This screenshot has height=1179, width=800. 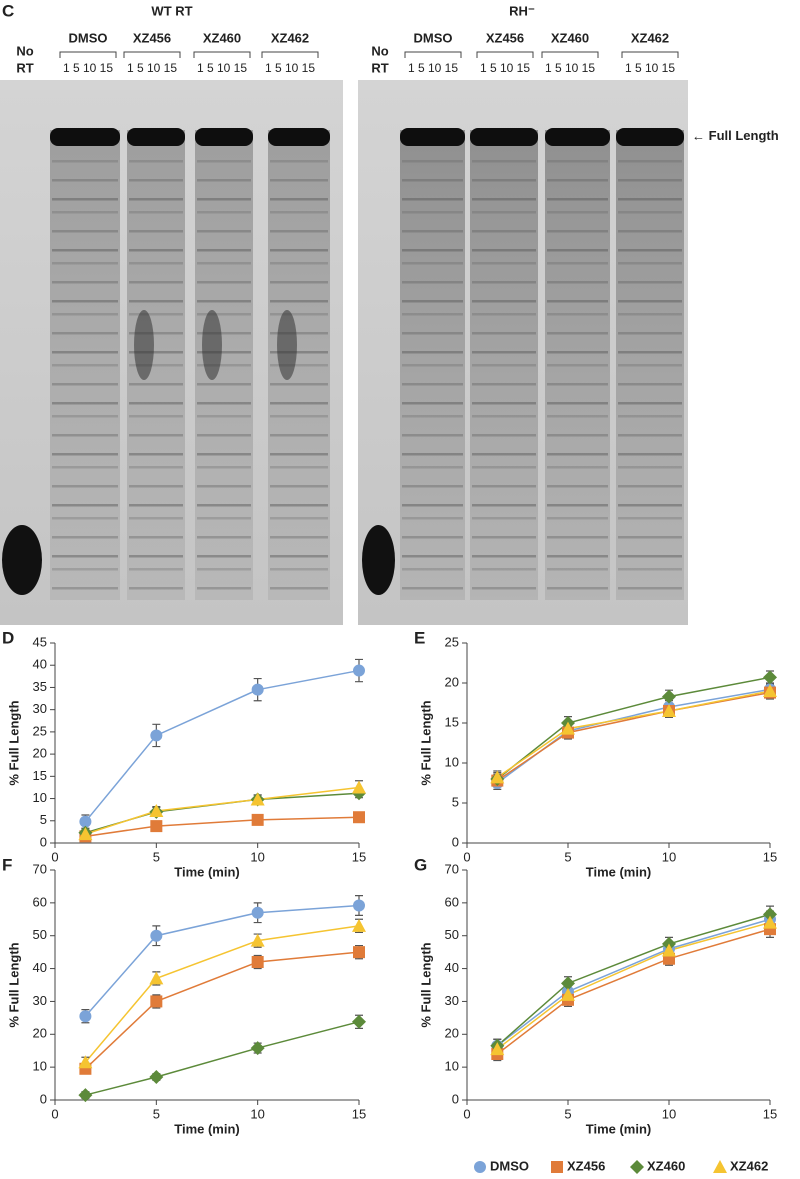 What do you see at coordinates (222, 37) in the screenshot?
I see `group-label: XZ460` at bounding box center [222, 37].